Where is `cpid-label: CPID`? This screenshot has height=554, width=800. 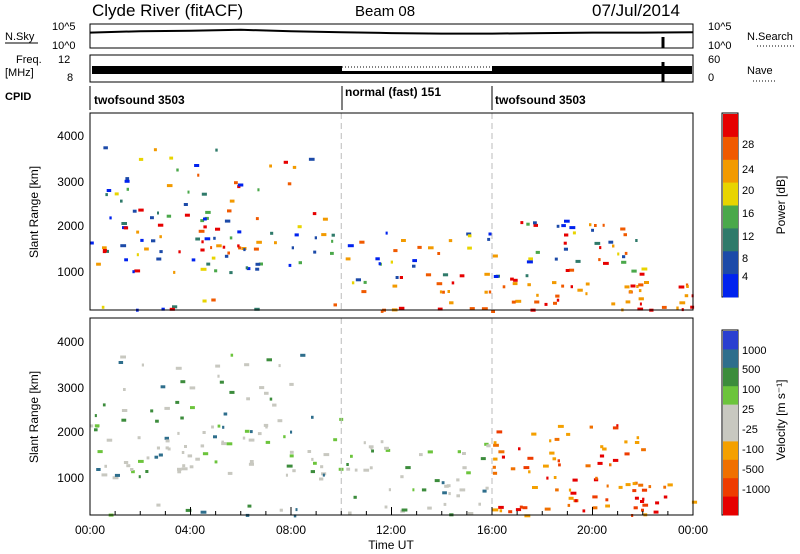
cpid-label: CPID is located at coordinates (18, 97).